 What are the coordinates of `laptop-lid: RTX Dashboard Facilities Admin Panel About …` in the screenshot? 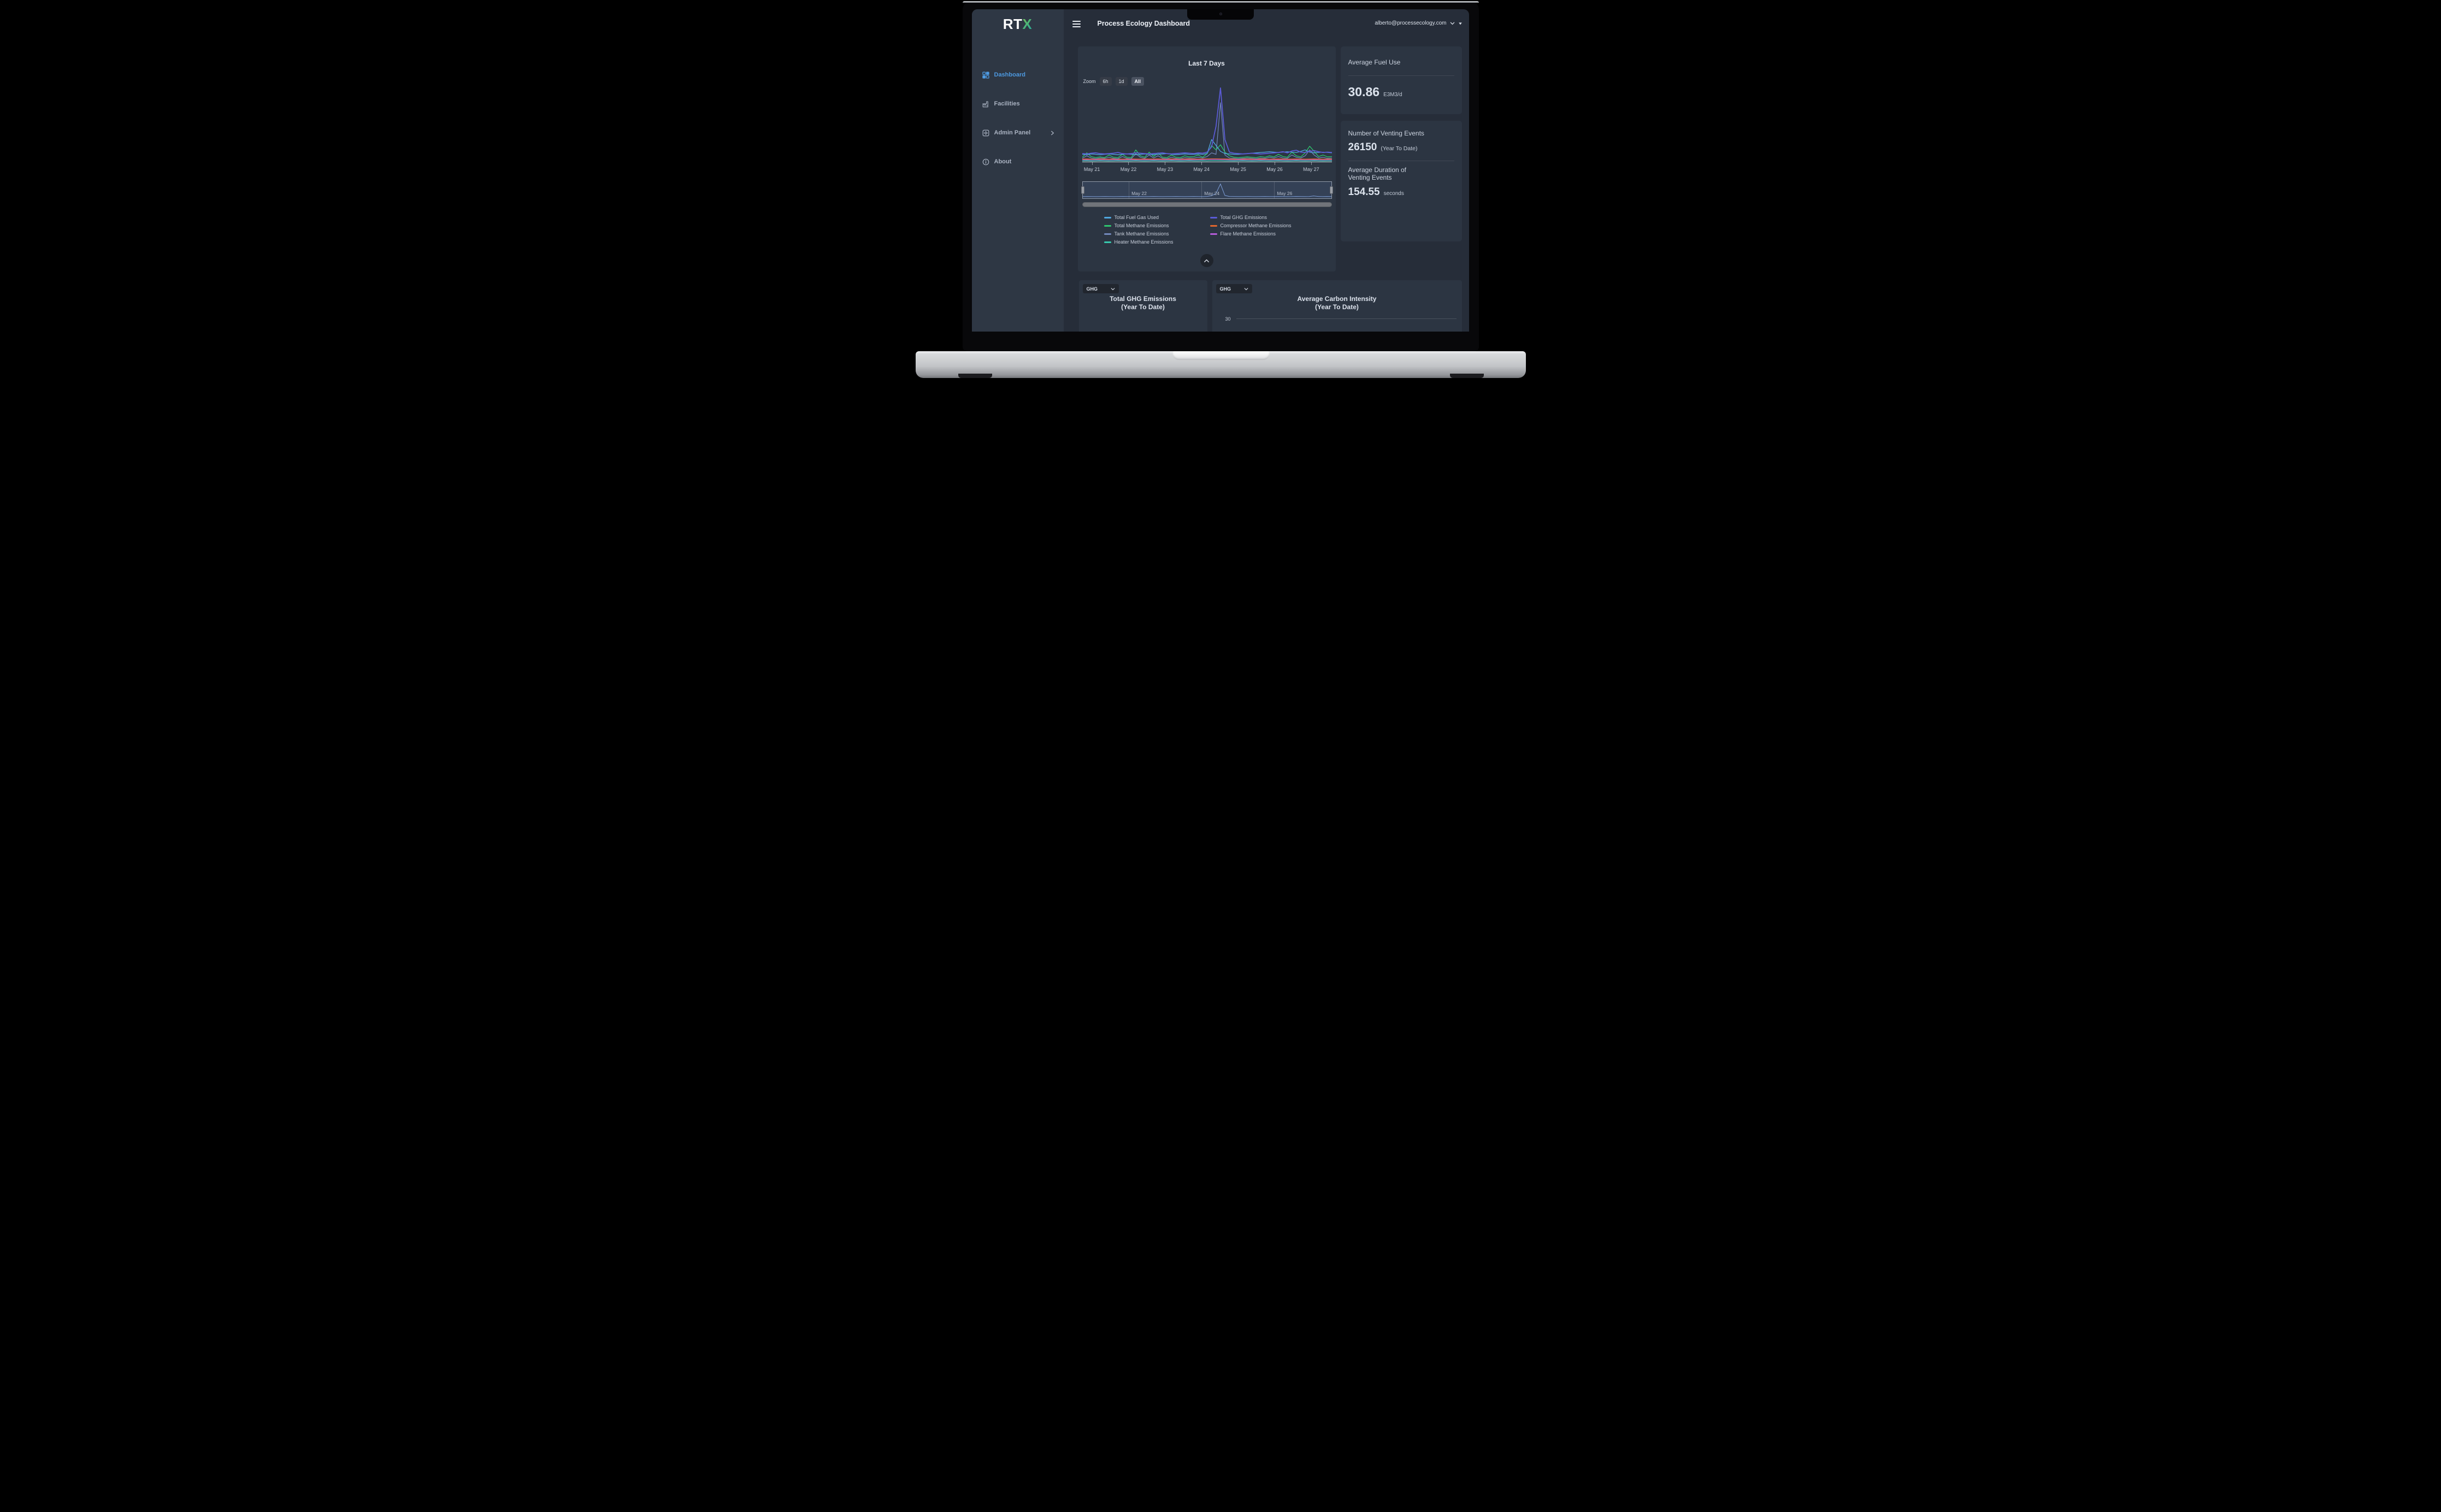 It's located at (1220, 176).